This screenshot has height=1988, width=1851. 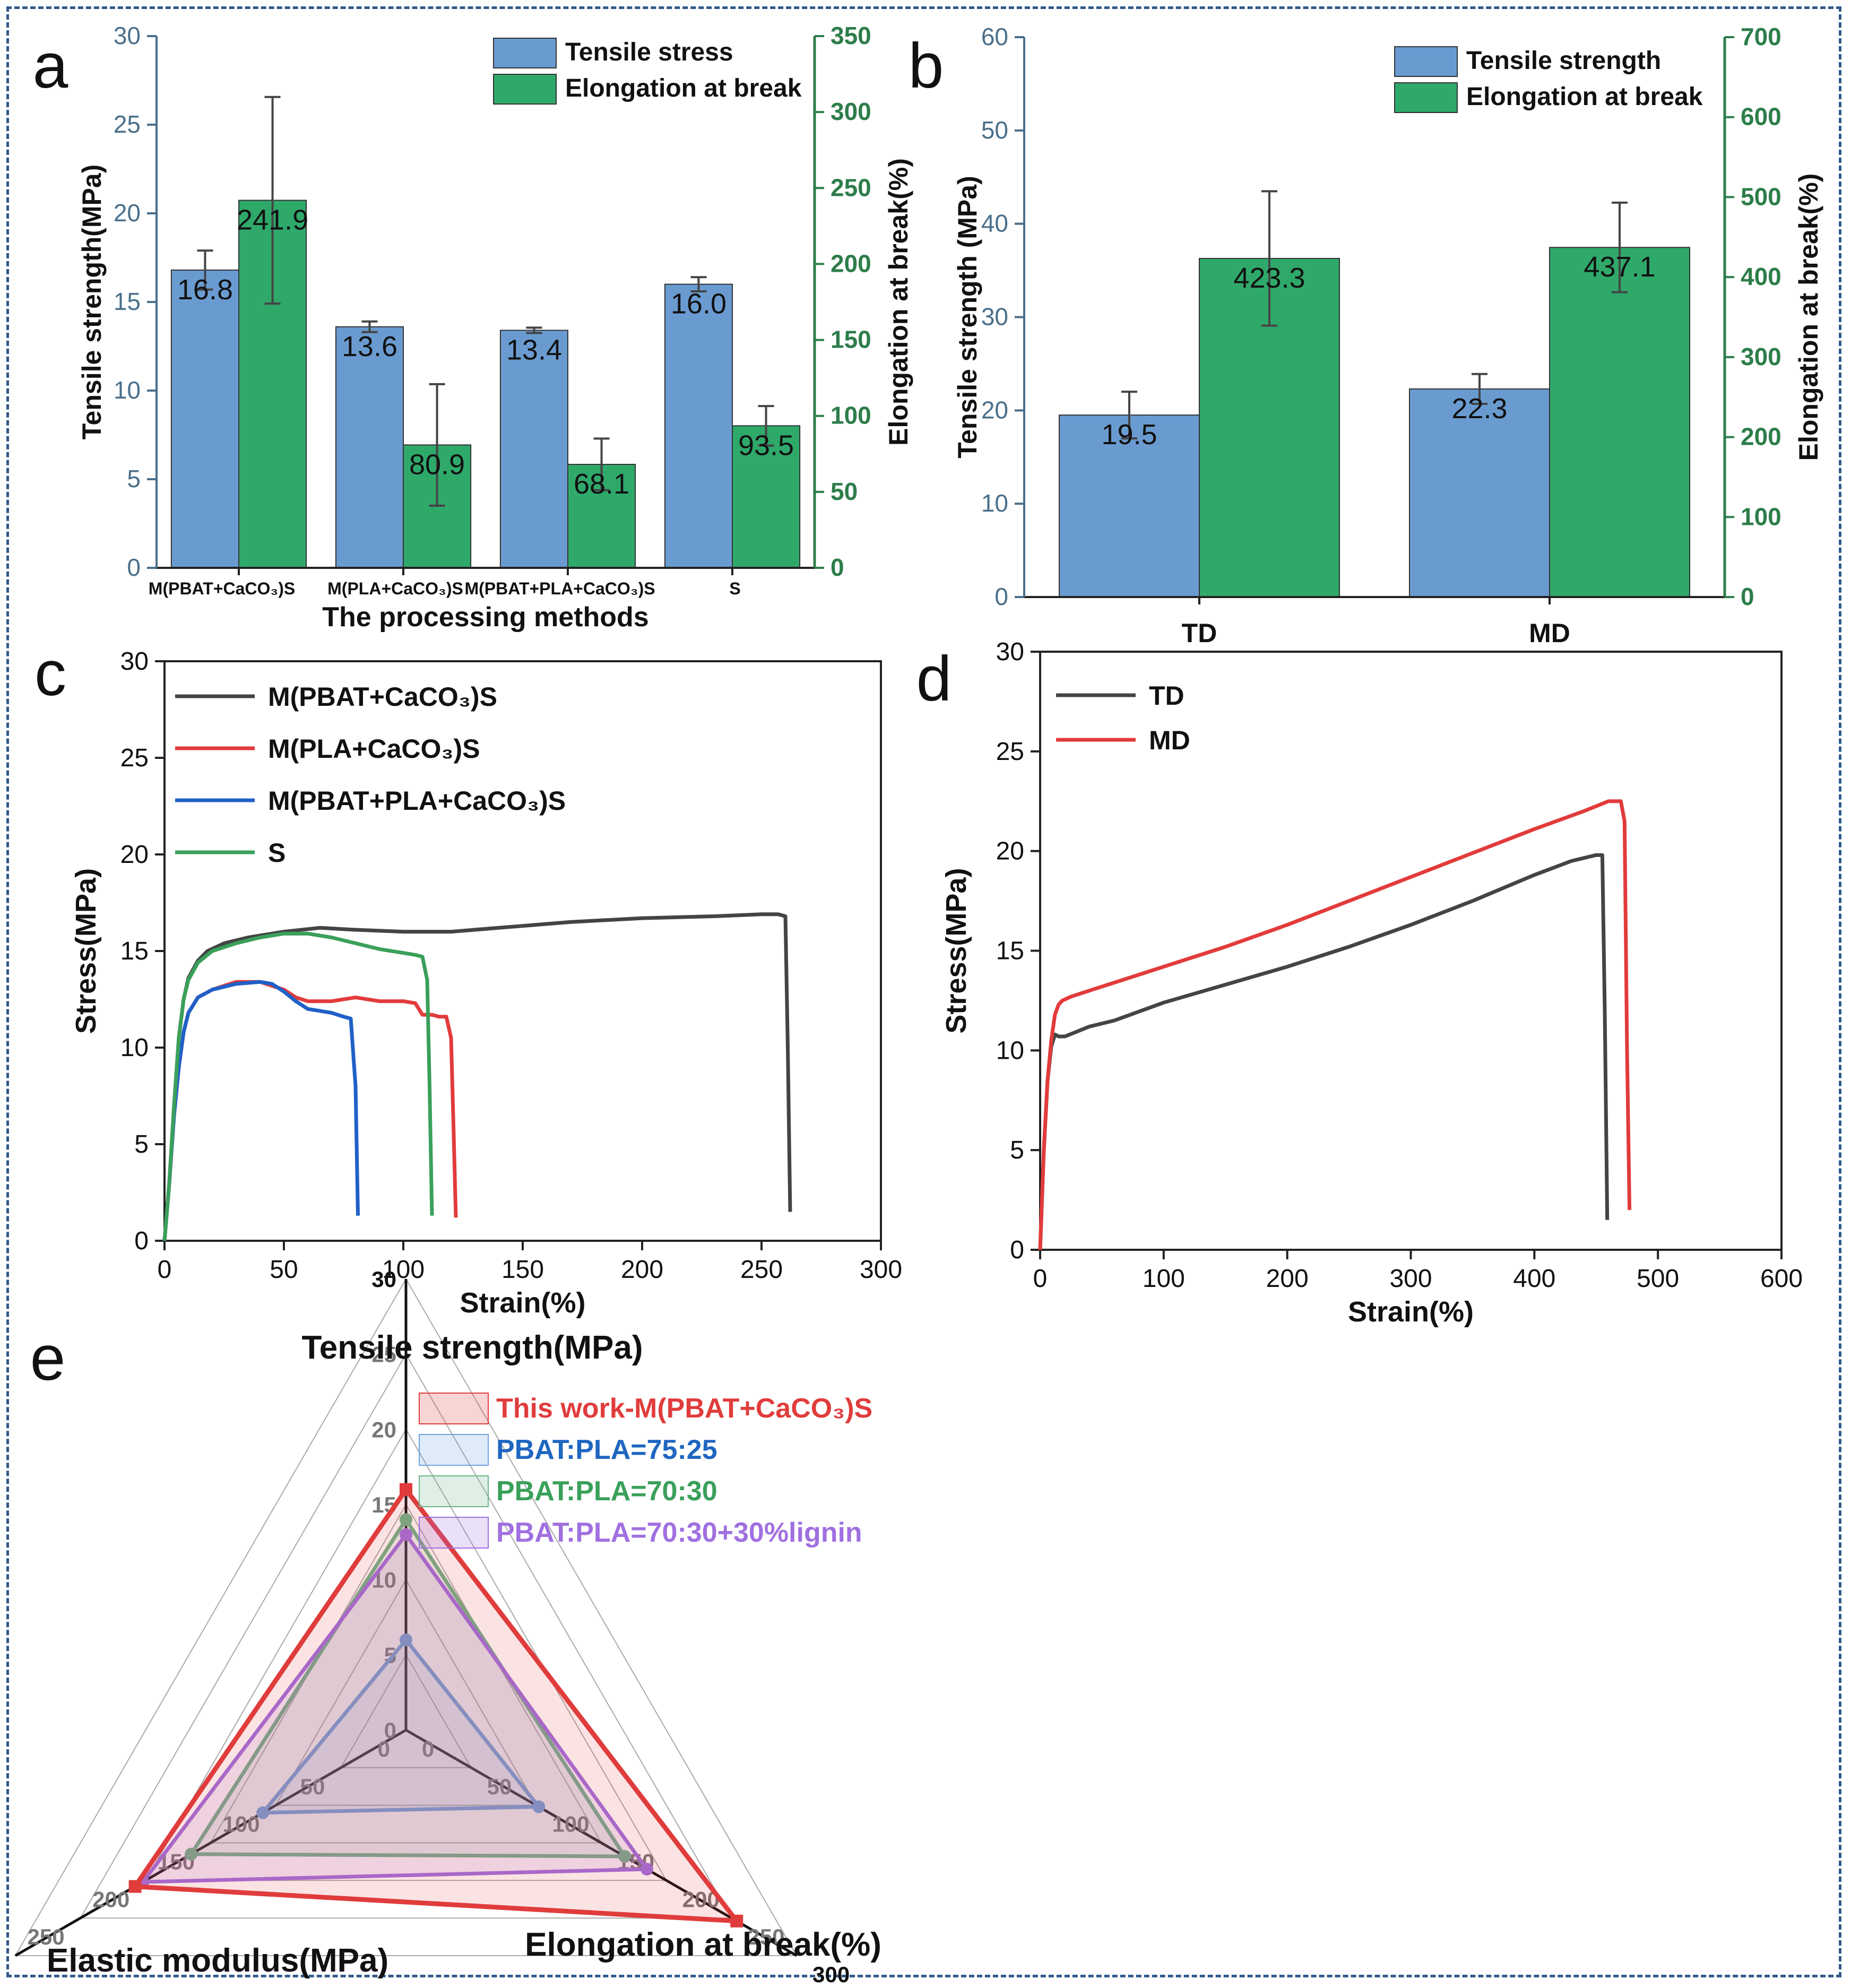 I want to click on data-label: 437.1, so click(x=1619, y=267).